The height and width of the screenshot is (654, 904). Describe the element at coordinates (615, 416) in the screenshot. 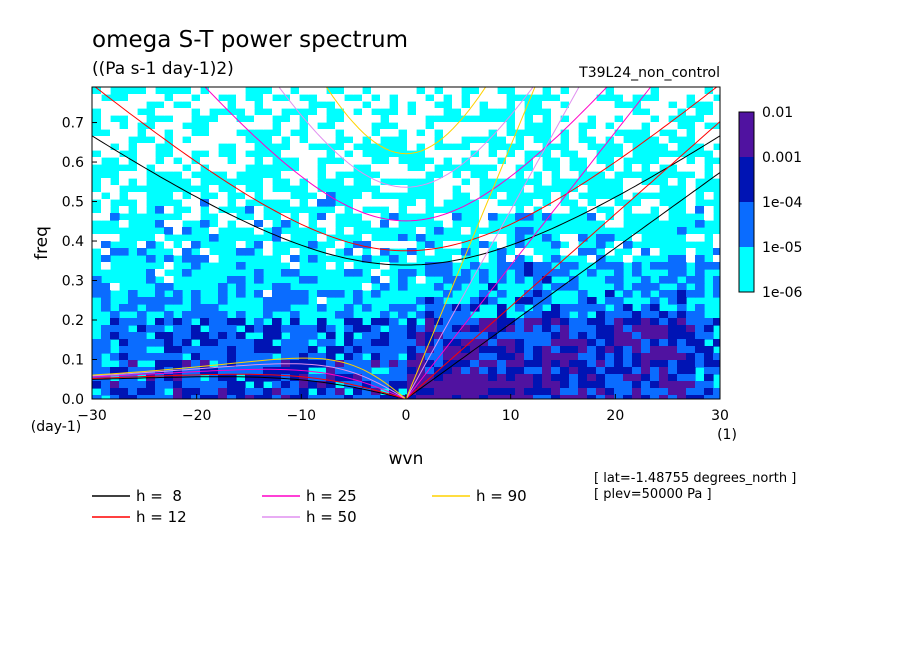

I see `x-tick-label: 20` at that location.